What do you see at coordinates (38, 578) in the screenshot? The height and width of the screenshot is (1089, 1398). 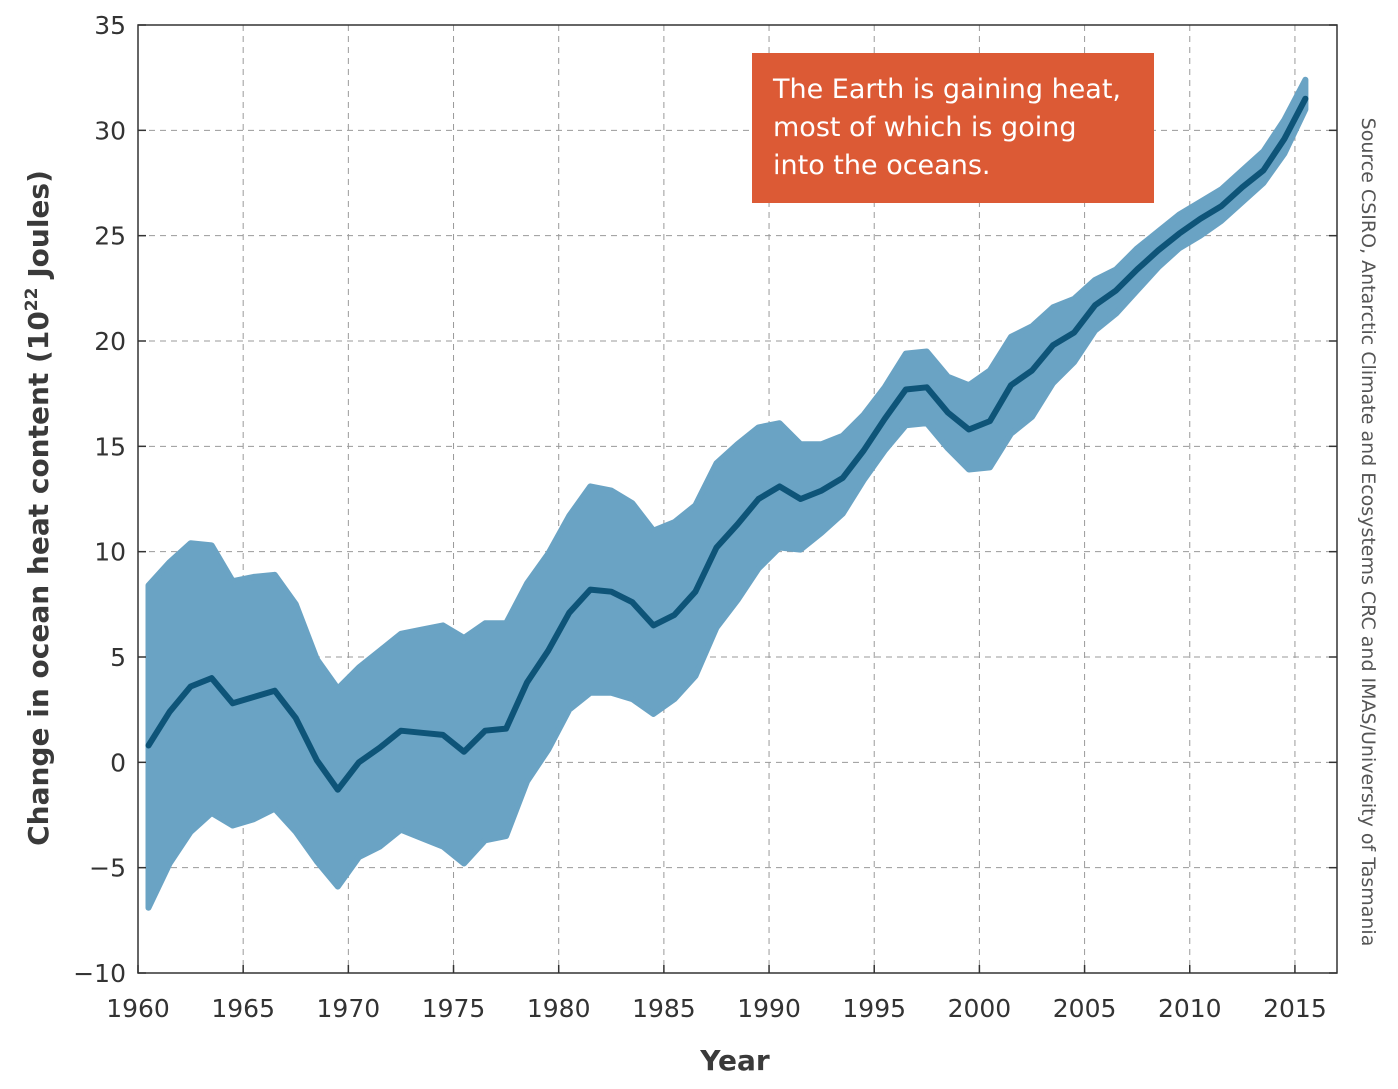 I see `y-axis-title-main: Change in ocean heat content (10` at bounding box center [38, 578].